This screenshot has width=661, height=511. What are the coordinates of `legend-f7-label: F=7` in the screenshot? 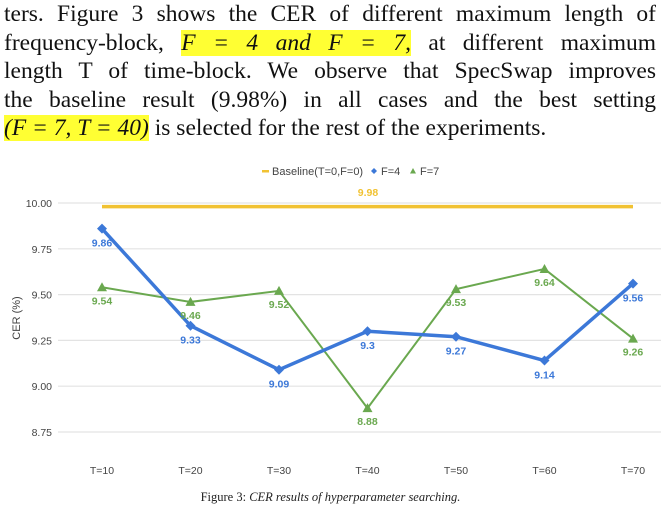 It's located at (429, 172).